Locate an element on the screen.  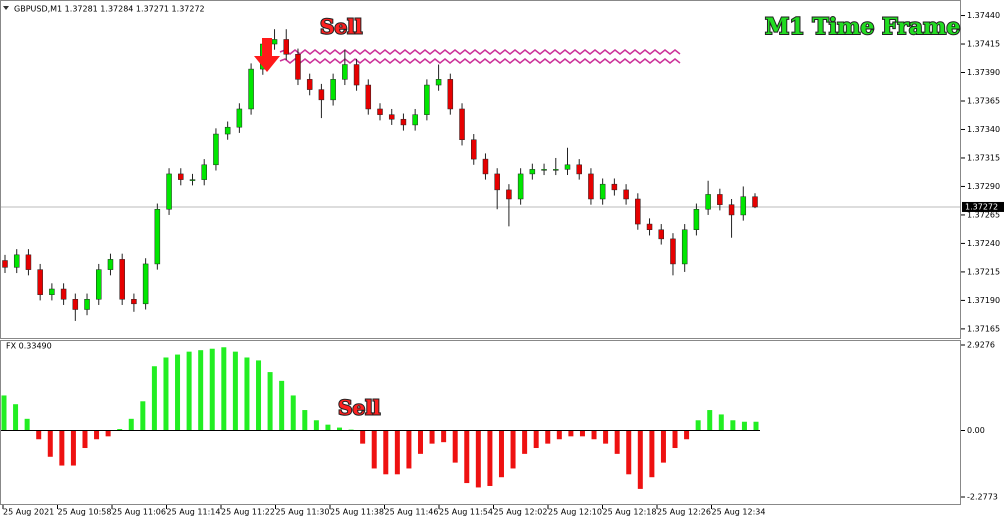
indicator-title: FX 0.33490 is located at coordinates (29, 346).